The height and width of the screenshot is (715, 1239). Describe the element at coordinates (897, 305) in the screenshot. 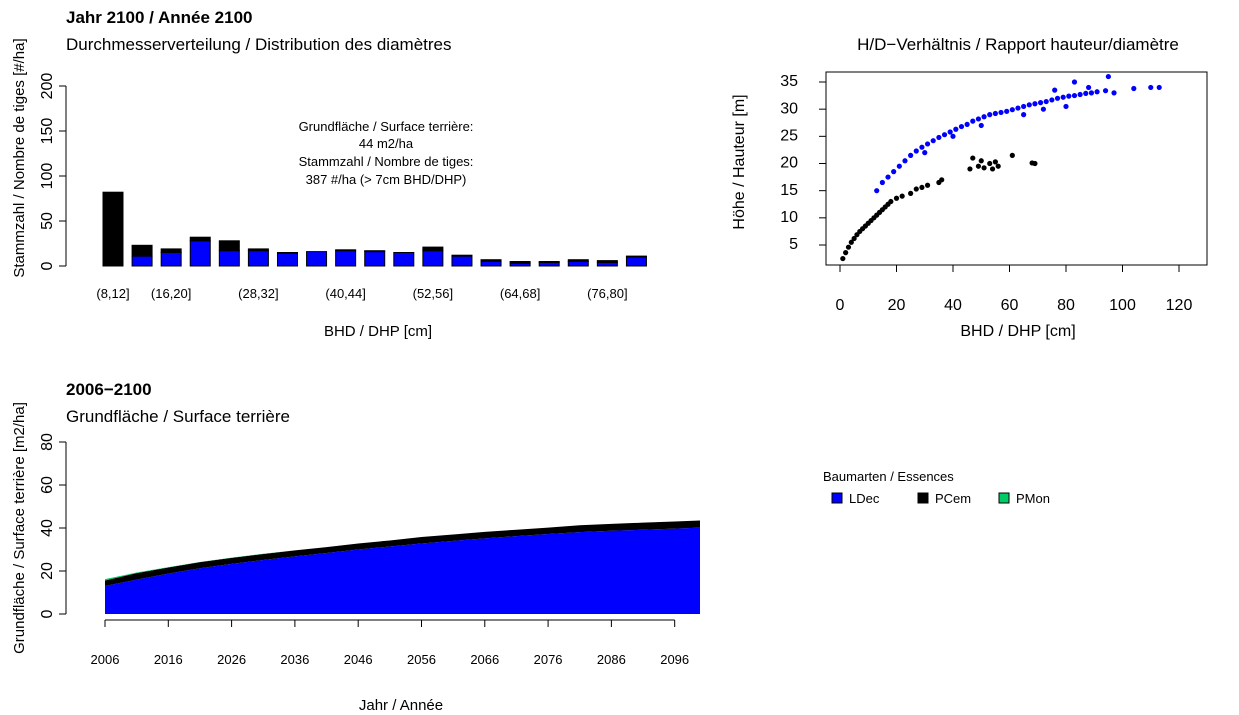

I see `scatter-x-tick-label: 20` at that location.